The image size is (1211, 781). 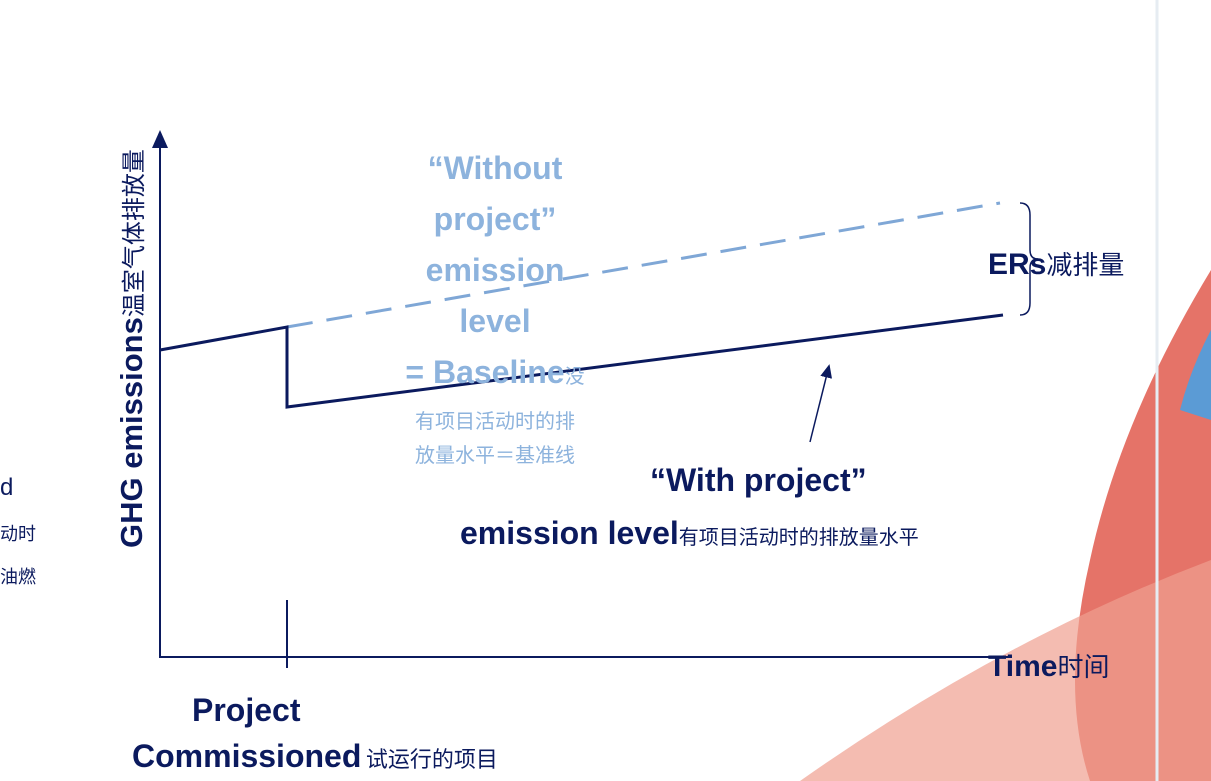 I want to click on cropped-text: 油燃, so click(x=18, y=577).